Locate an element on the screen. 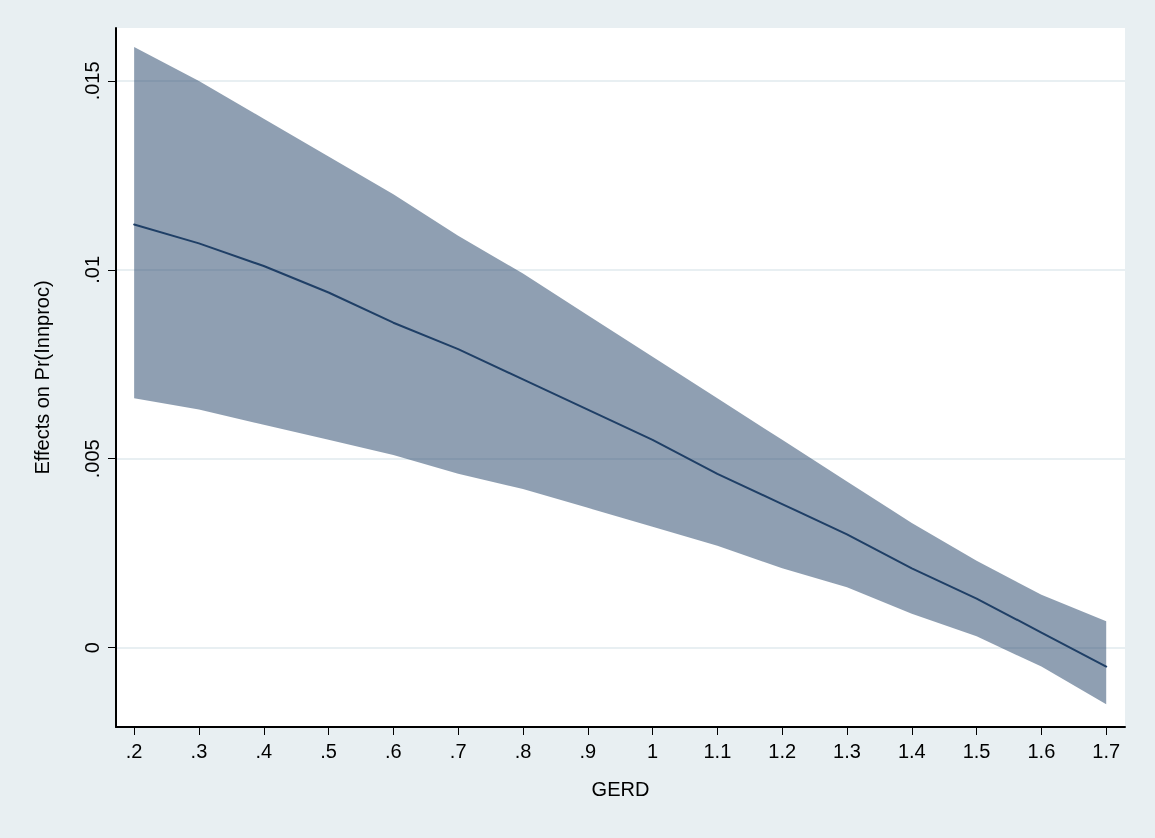 This screenshot has width=1155, height=838. x-tick-label: .5 is located at coordinates (328, 751).